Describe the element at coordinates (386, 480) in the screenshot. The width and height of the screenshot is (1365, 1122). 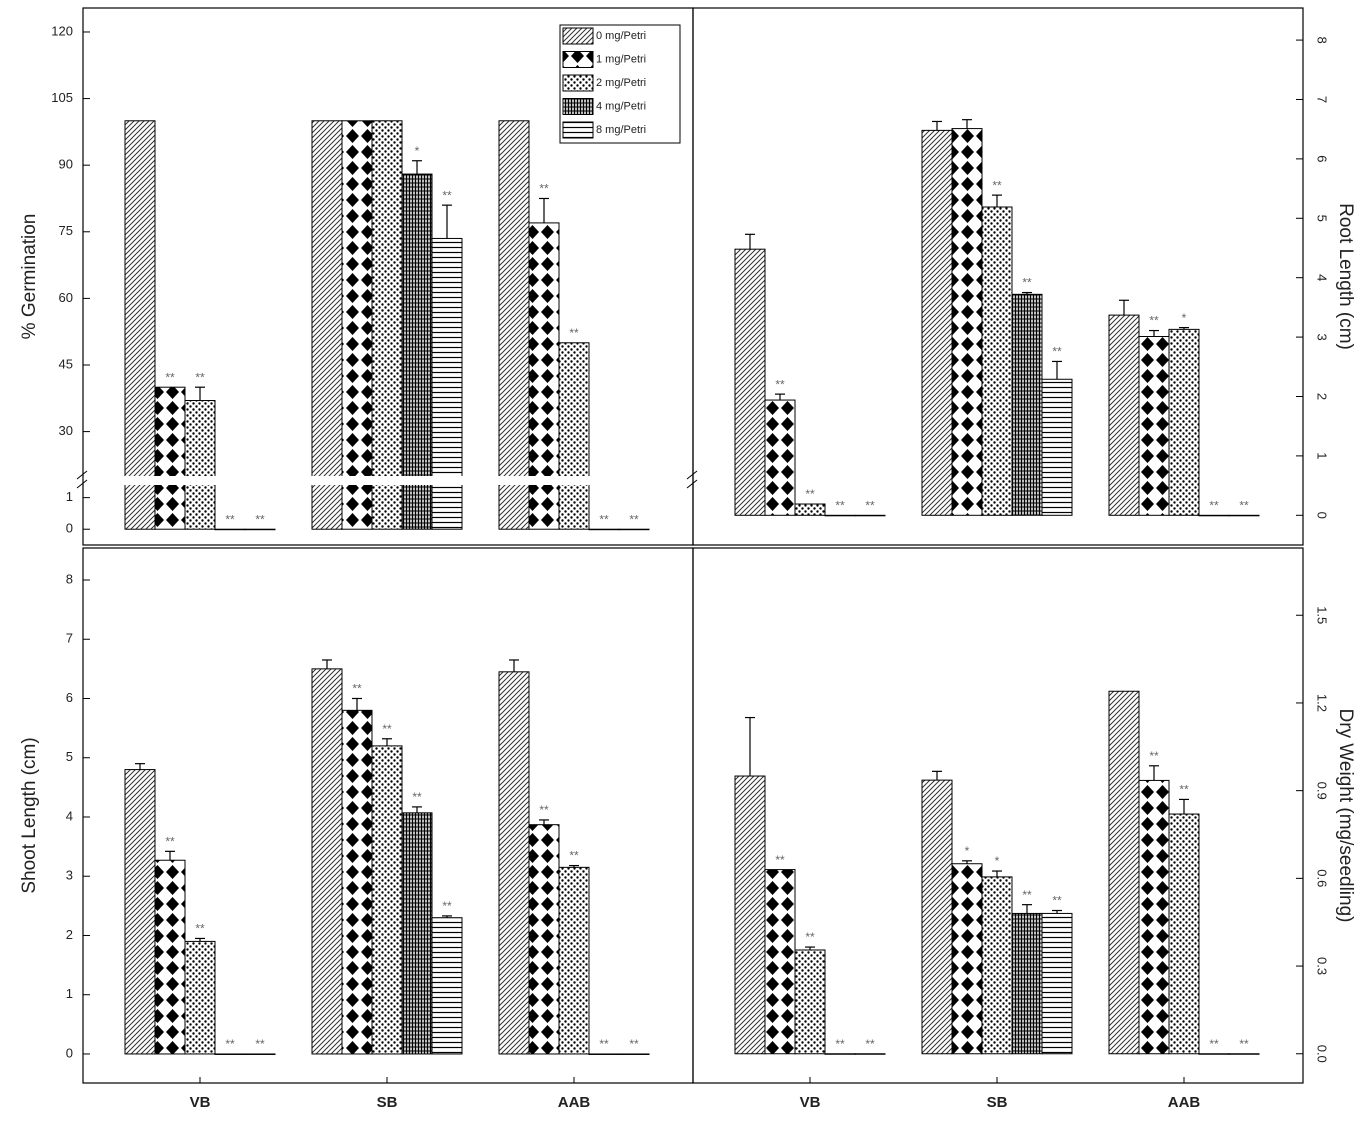
I see `axis-break-gap` at that location.